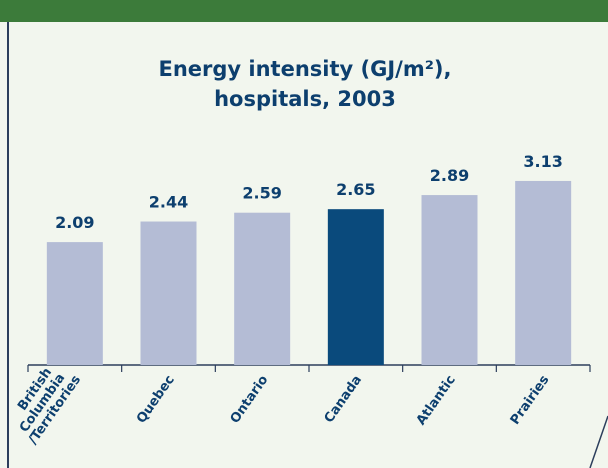 This screenshot has width=608, height=468. Describe the element at coordinates (598, 441) in the screenshot. I see `frame-corner` at that location.